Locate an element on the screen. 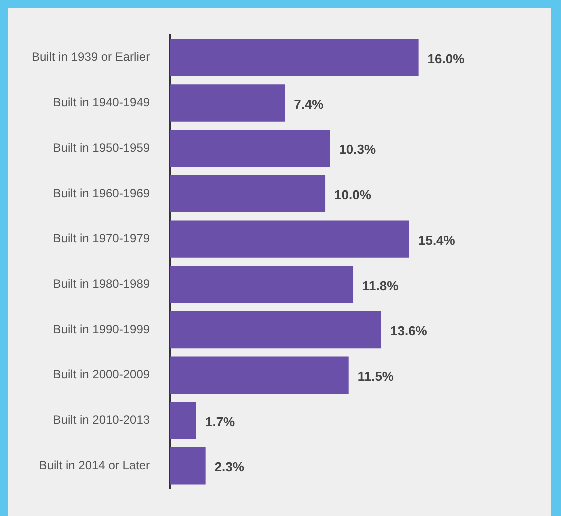  y-tick-label: Built in 2010-2013 is located at coordinates (101, 420).